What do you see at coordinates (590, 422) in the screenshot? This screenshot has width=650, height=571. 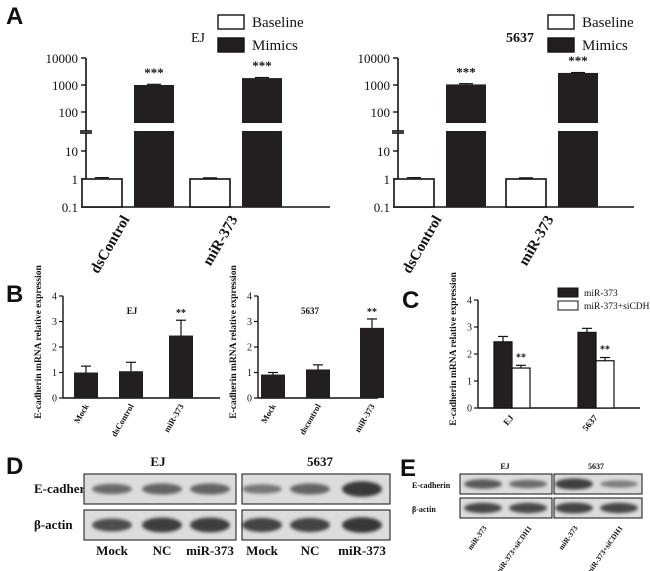 I see `x-category-label: 5637` at bounding box center [590, 422].